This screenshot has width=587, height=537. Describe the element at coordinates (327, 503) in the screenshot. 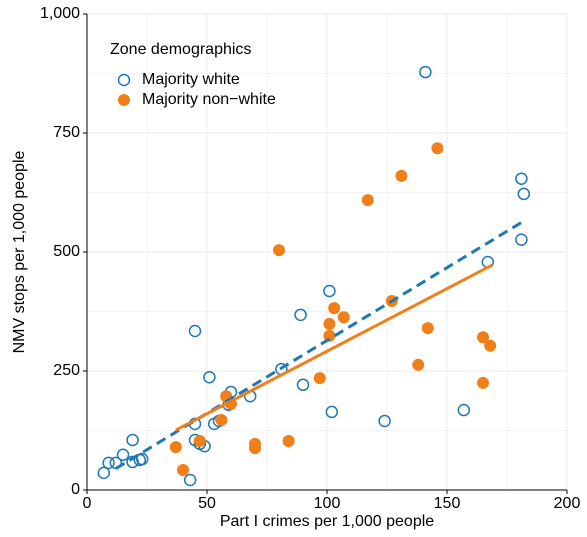

I see `x-tick-label: 100` at that location.